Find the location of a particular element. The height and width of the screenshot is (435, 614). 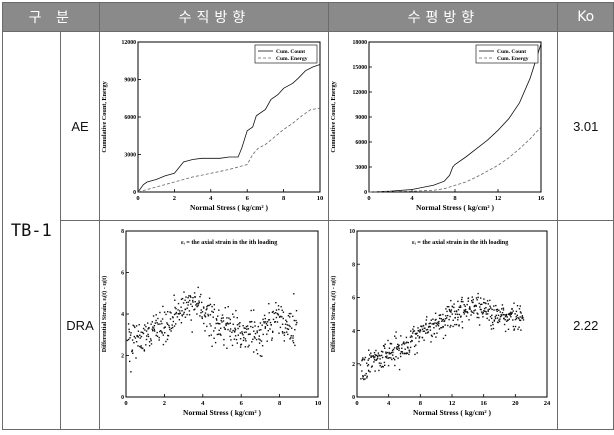

x-tick-label: 10 is located at coordinates (318, 403).